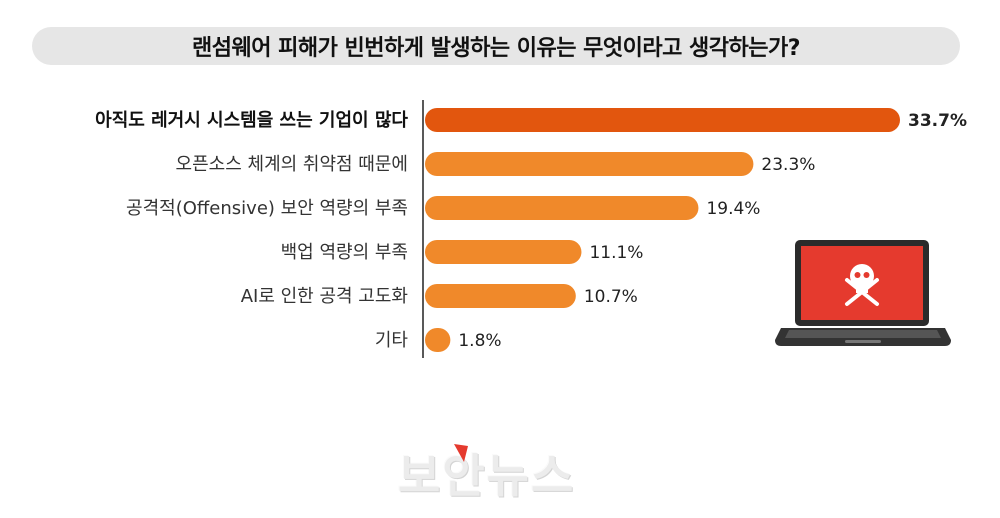  Describe the element at coordinates (267, 208) in the screenshot. I see `category-label: 공격적(Offensive) 보안 역량의 부족` at that location.